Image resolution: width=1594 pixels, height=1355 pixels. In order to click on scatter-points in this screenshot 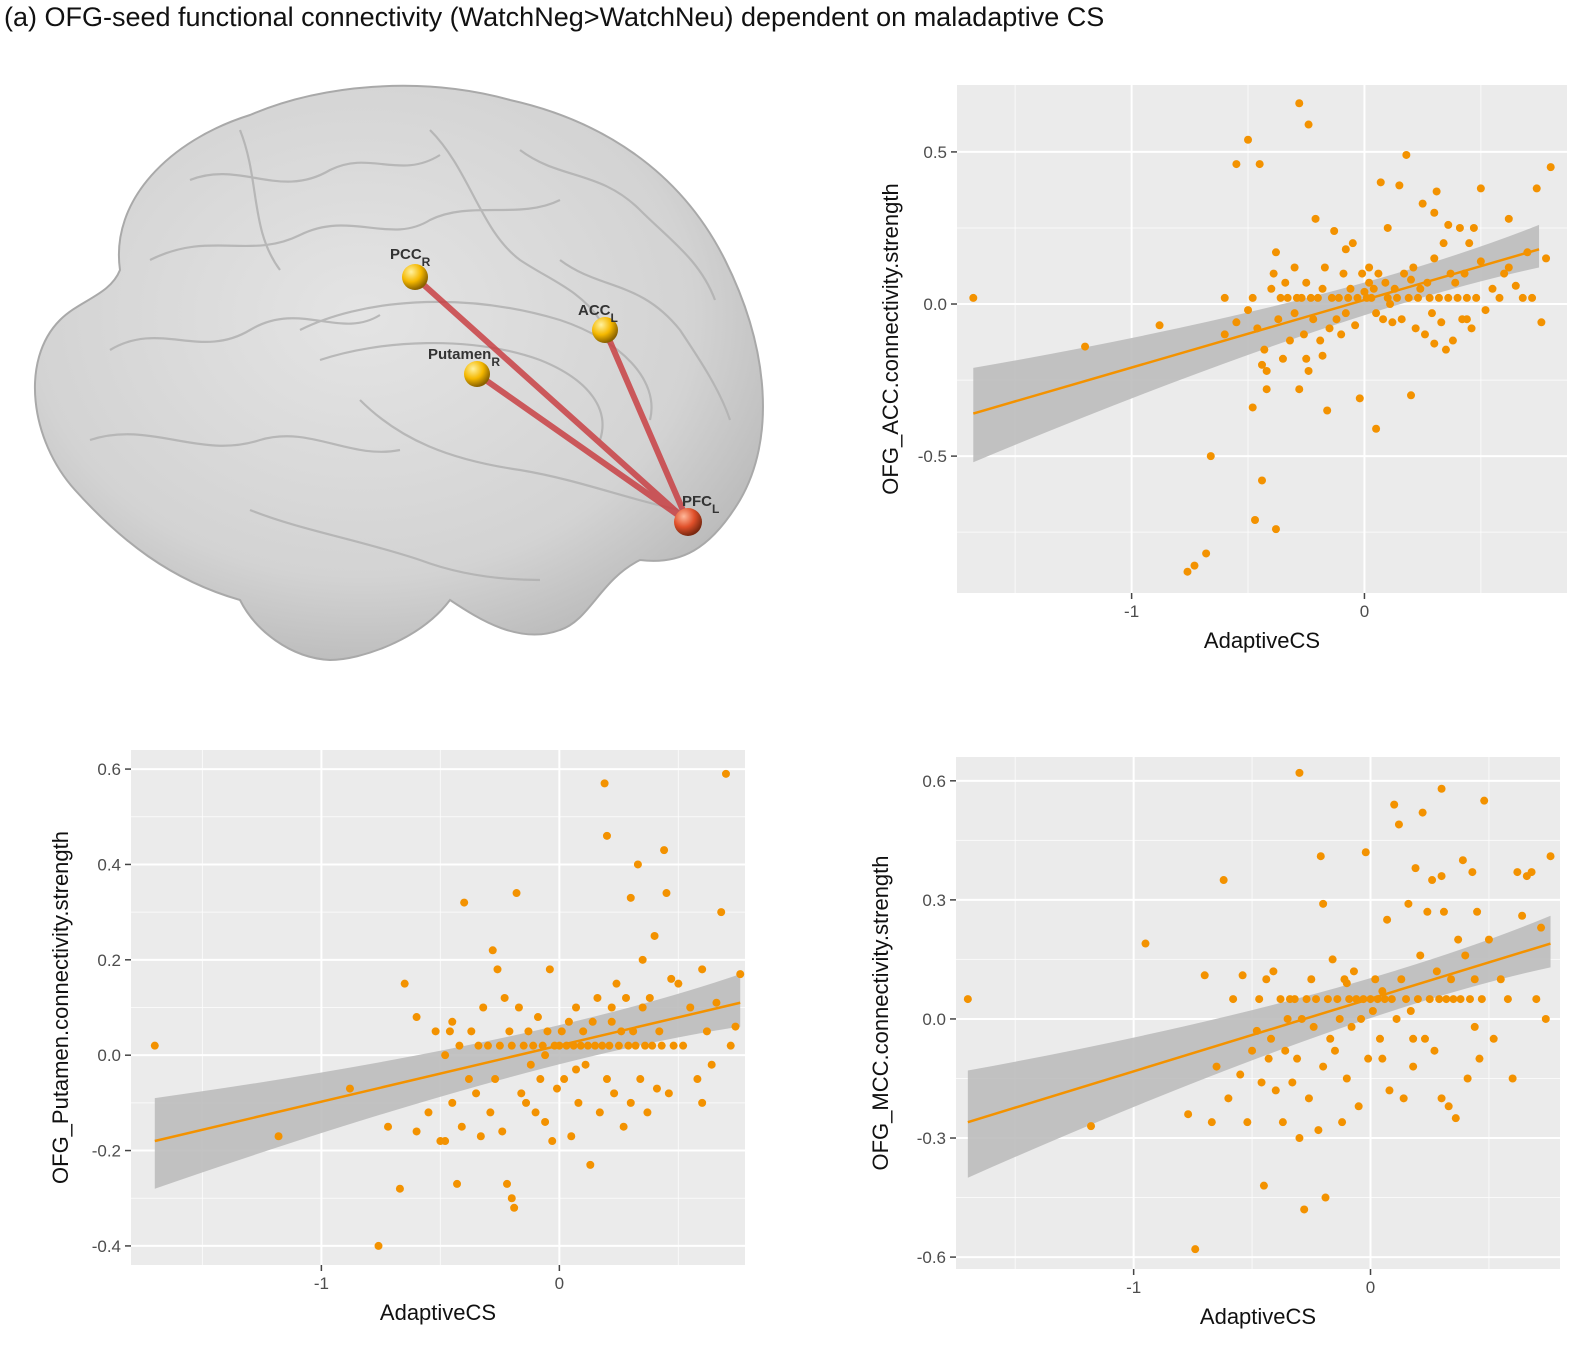, I will do `click(1262, 337)`.